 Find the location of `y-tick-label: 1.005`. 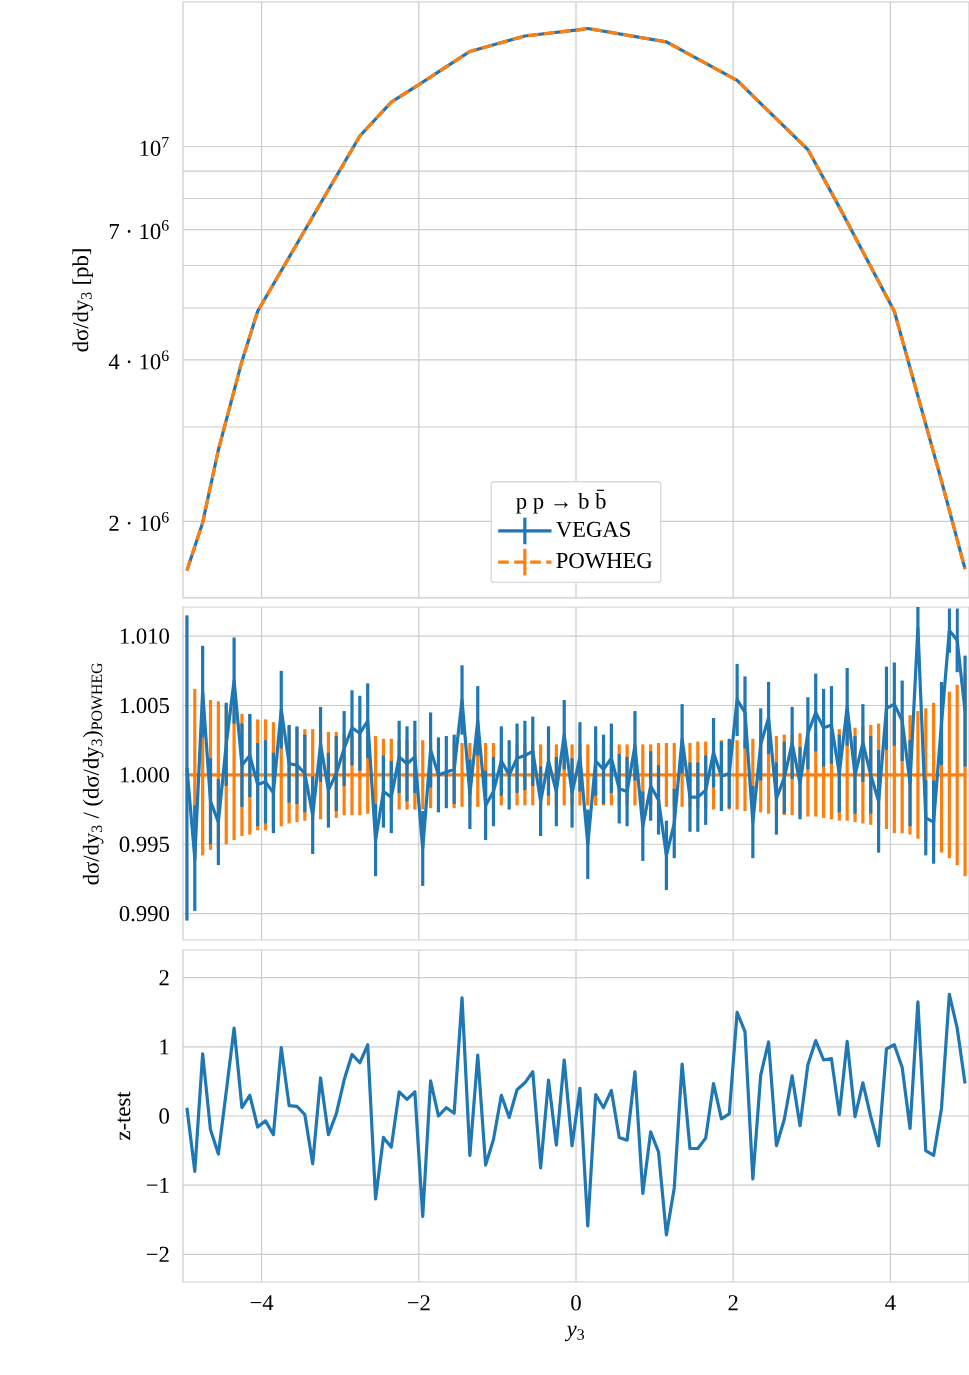

y-tick-label: 1.005 is located at coordinates (144, 705).